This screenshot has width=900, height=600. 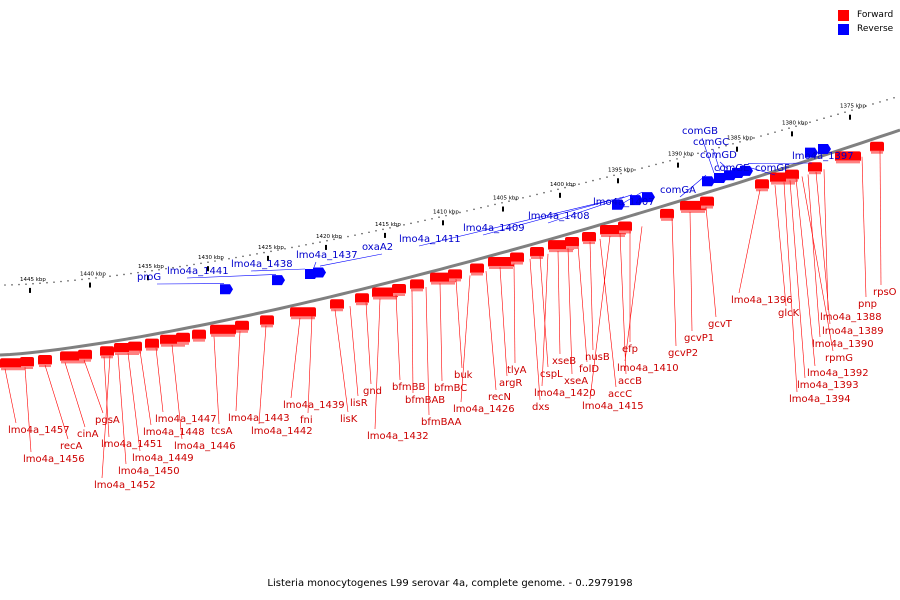 I want to click on forward-gene-label: cspL, so click(x=551, y=374).